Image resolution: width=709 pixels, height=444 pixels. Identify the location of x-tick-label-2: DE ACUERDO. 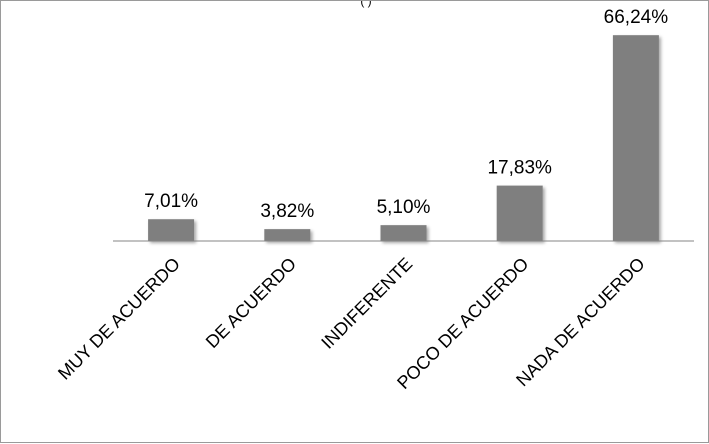
(251, 303).